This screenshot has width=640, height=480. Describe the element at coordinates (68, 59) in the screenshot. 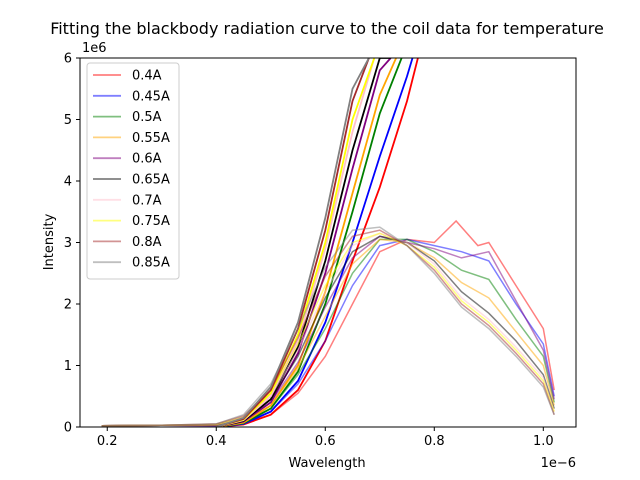

I see `y-tick-label: 6` at that location.